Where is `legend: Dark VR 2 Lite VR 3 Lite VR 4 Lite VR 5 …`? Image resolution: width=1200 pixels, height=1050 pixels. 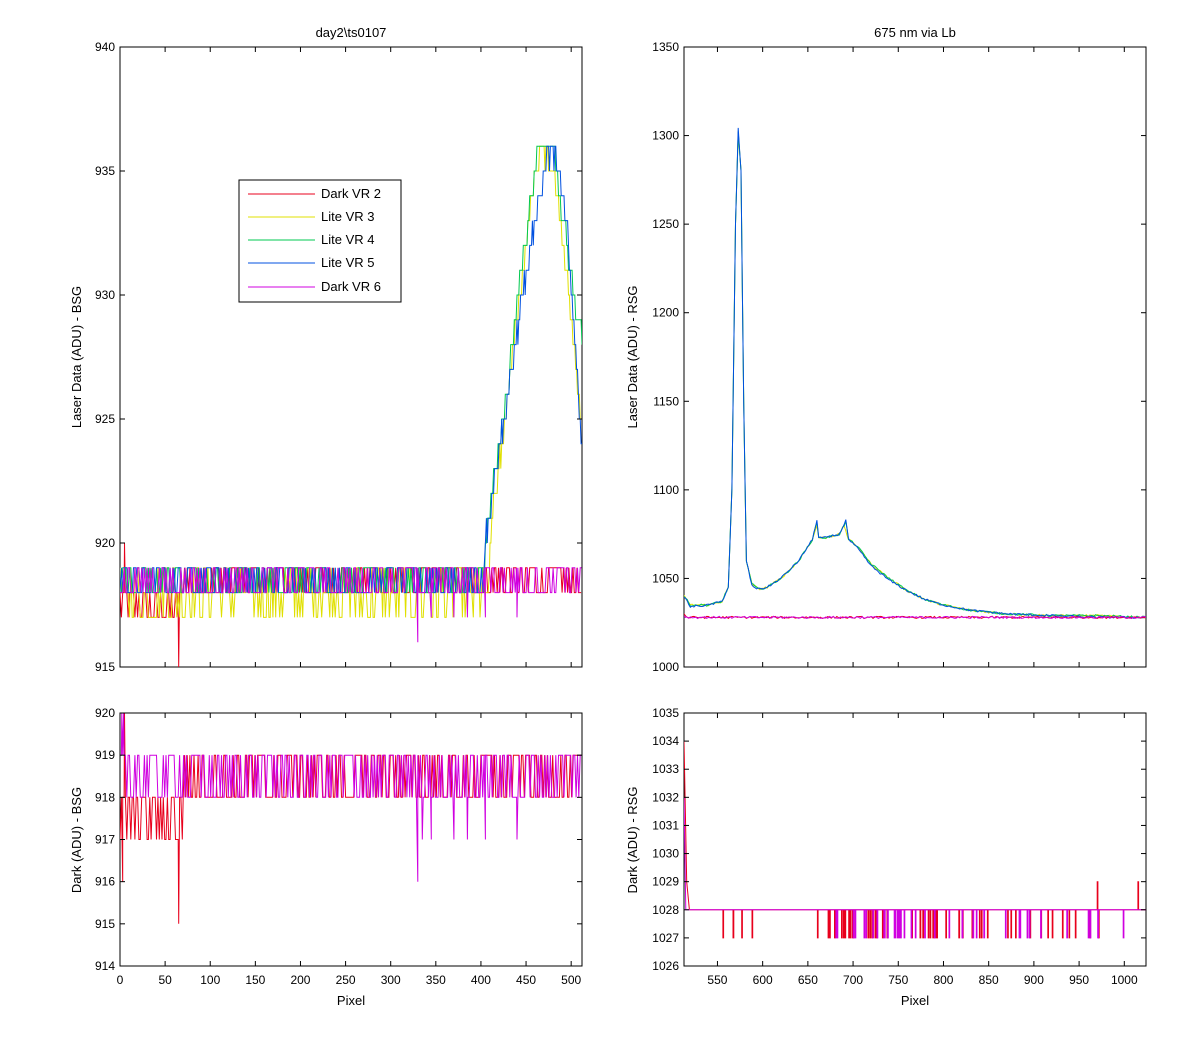 legend: Dark VR 2 Lite VR 3 Lite VR 4 Lite VR 5 … is located at coordinates (320, 241).